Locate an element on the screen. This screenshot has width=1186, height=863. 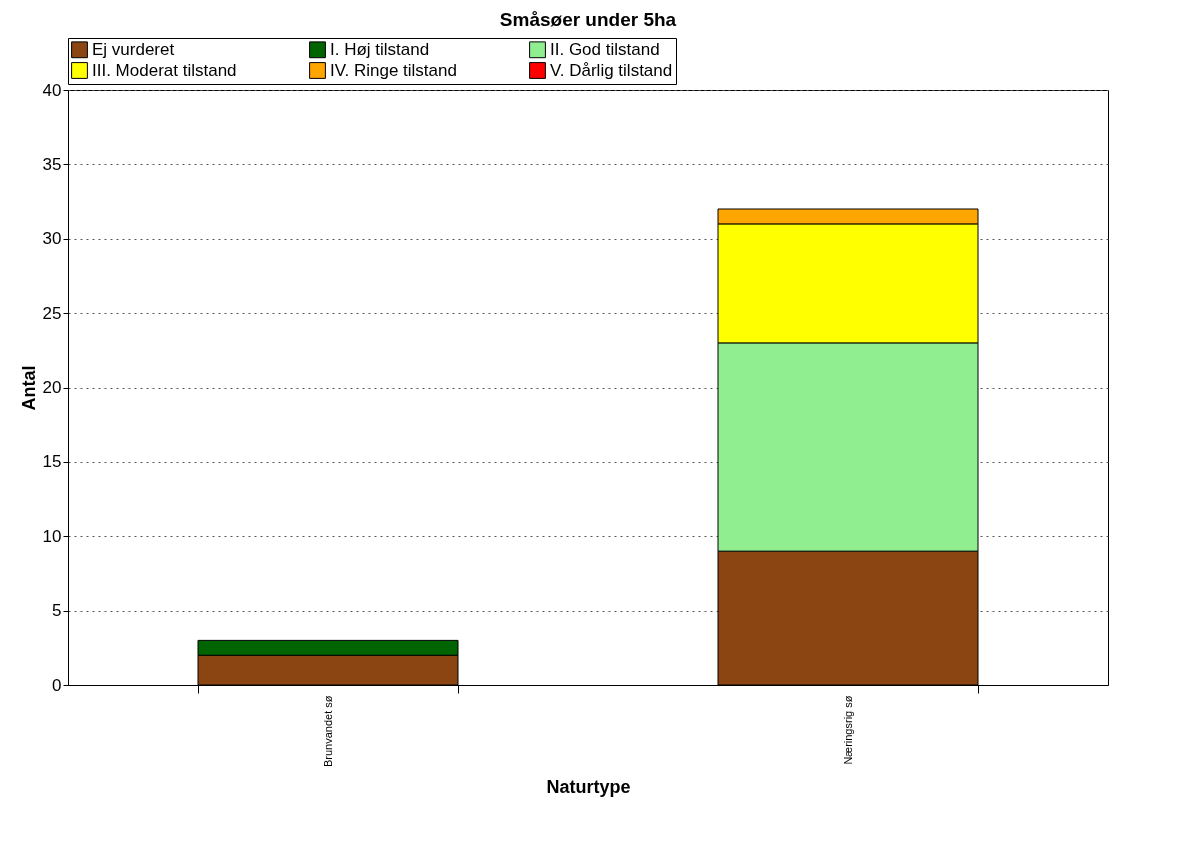
y-tick-label: 40 is located at coordinates (52, 90).